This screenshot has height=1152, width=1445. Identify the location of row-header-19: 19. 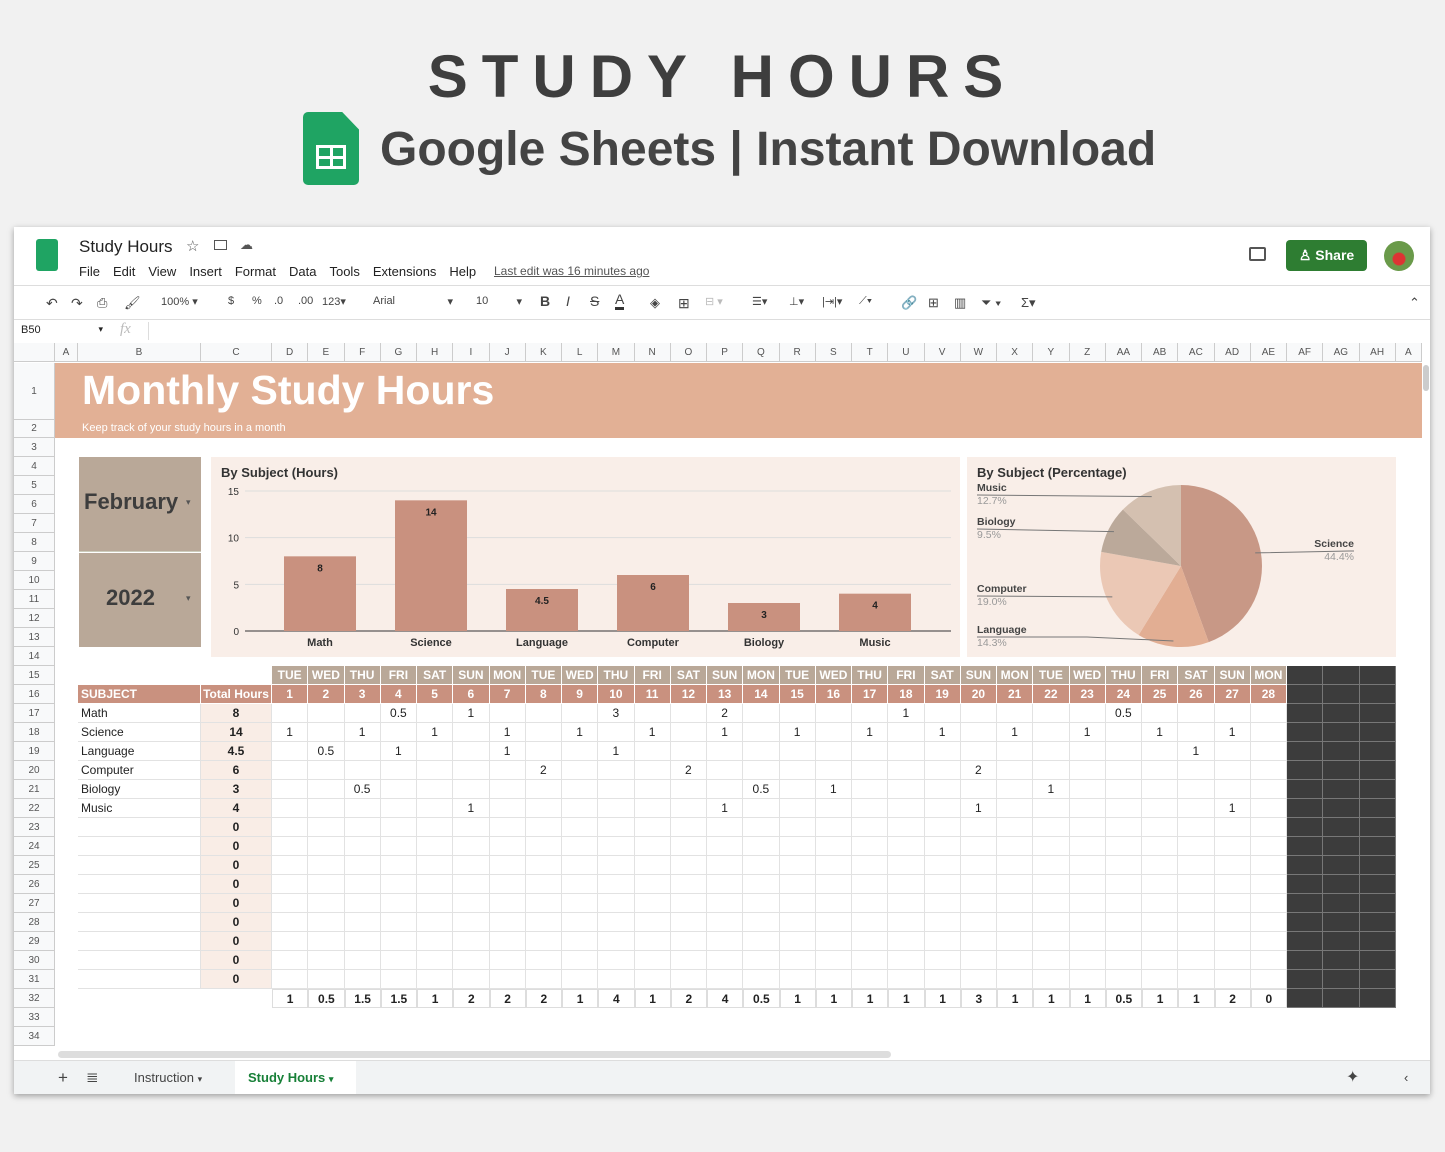
(34, 751).